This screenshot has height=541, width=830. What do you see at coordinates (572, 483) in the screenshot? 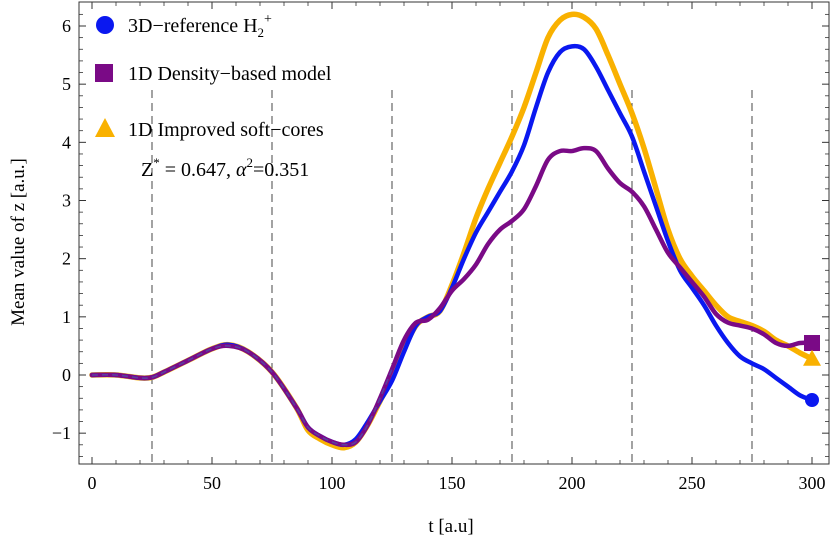
I see `x-tick-label: 200` at bounding box center [572, 483].